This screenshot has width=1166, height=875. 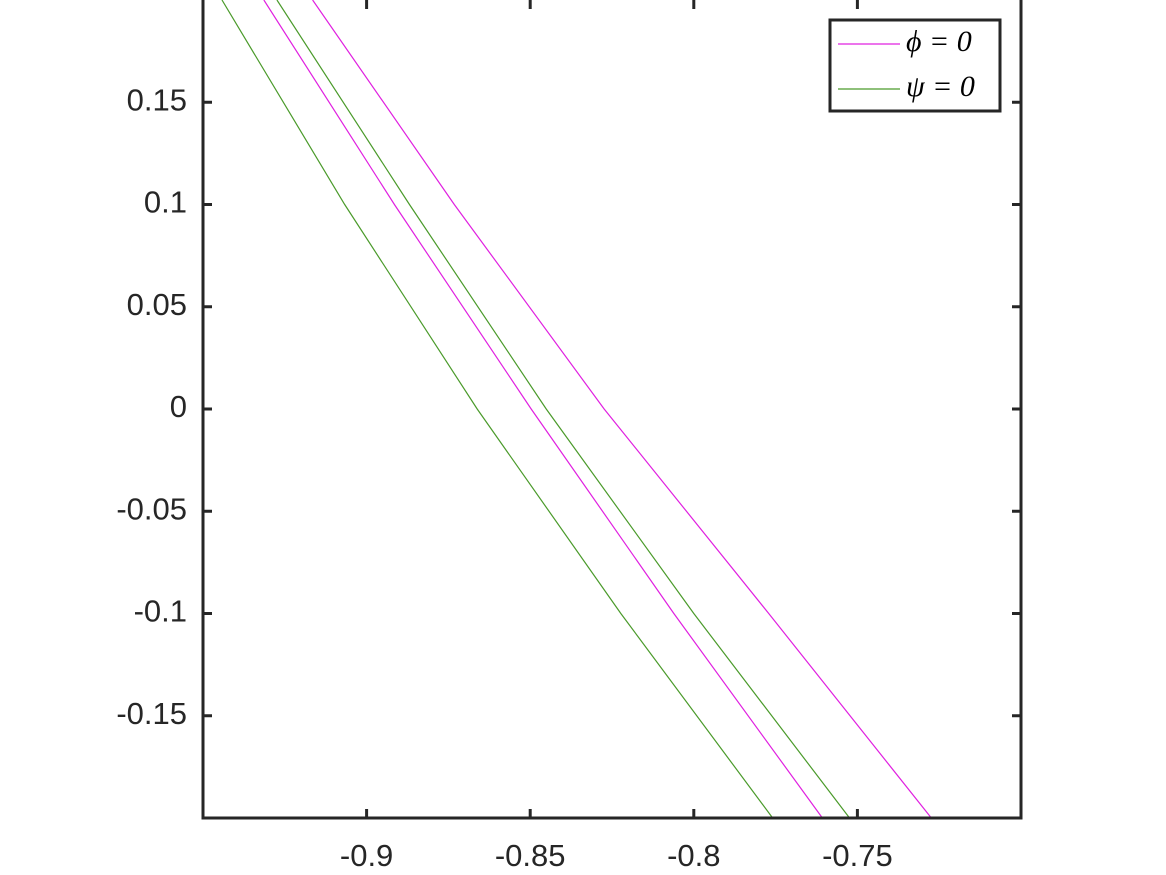 What do you see at coordinates (530, 855) in the screenshot?
I see `x-tick-label: -0.85` at bounding box center [530, 855].